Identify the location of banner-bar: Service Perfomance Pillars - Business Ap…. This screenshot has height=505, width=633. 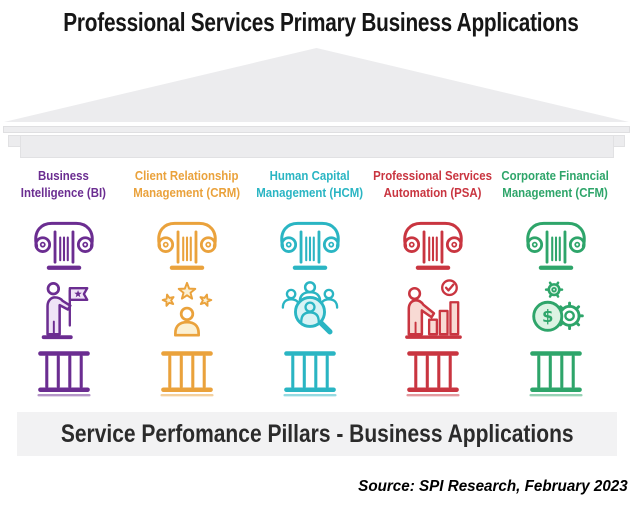
(317, 434).